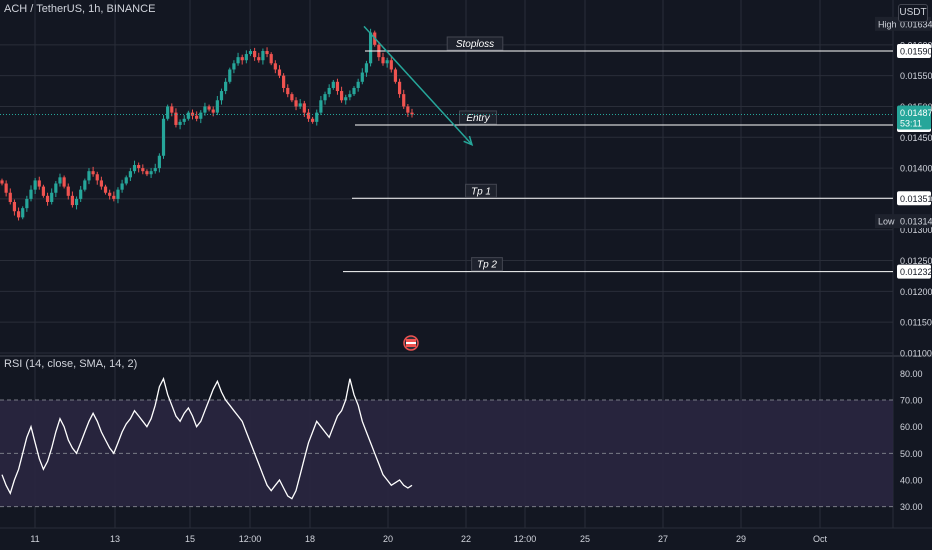  What do you see at coordinates (411, 343) in the screenshot?
I see `flag-icon` at bounding box center [411, 343].